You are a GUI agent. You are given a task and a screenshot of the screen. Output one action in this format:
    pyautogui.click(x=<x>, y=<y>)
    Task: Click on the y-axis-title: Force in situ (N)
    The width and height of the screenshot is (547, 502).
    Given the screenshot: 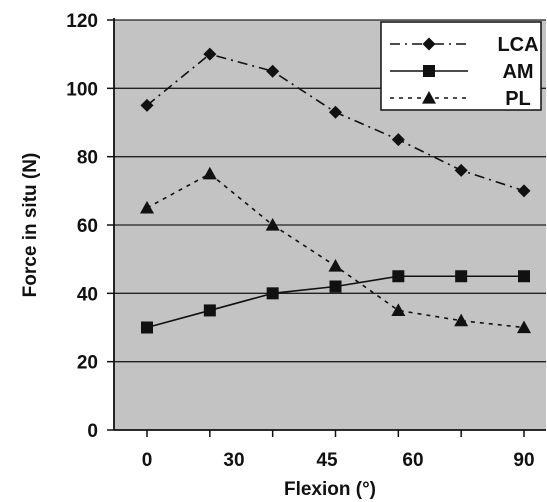 What is the action you would take?
    pyautogui.click(x=30, y=225)
    